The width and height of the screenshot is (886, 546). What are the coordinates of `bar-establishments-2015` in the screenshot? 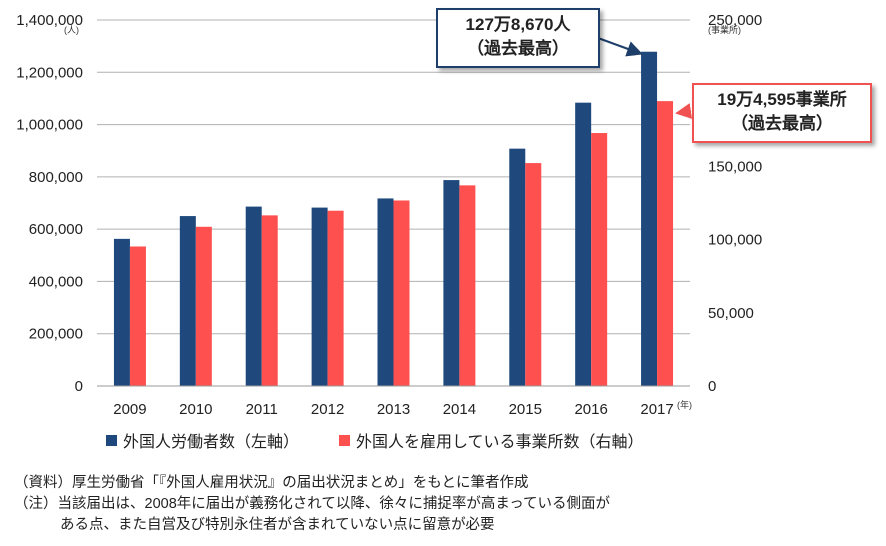 It's located at (533, 274).